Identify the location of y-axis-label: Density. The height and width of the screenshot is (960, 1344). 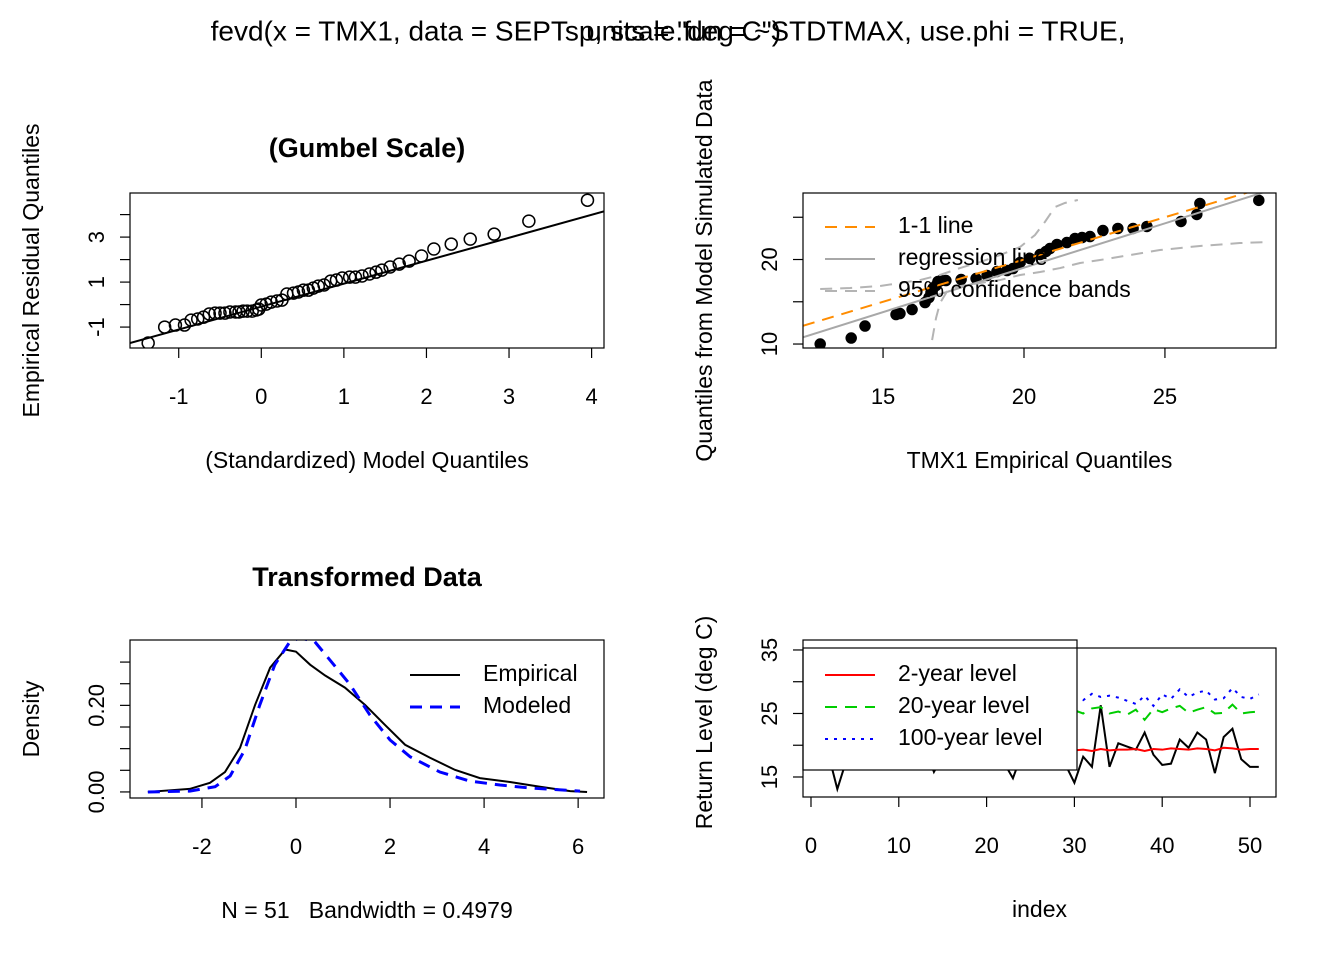
(31, 718).